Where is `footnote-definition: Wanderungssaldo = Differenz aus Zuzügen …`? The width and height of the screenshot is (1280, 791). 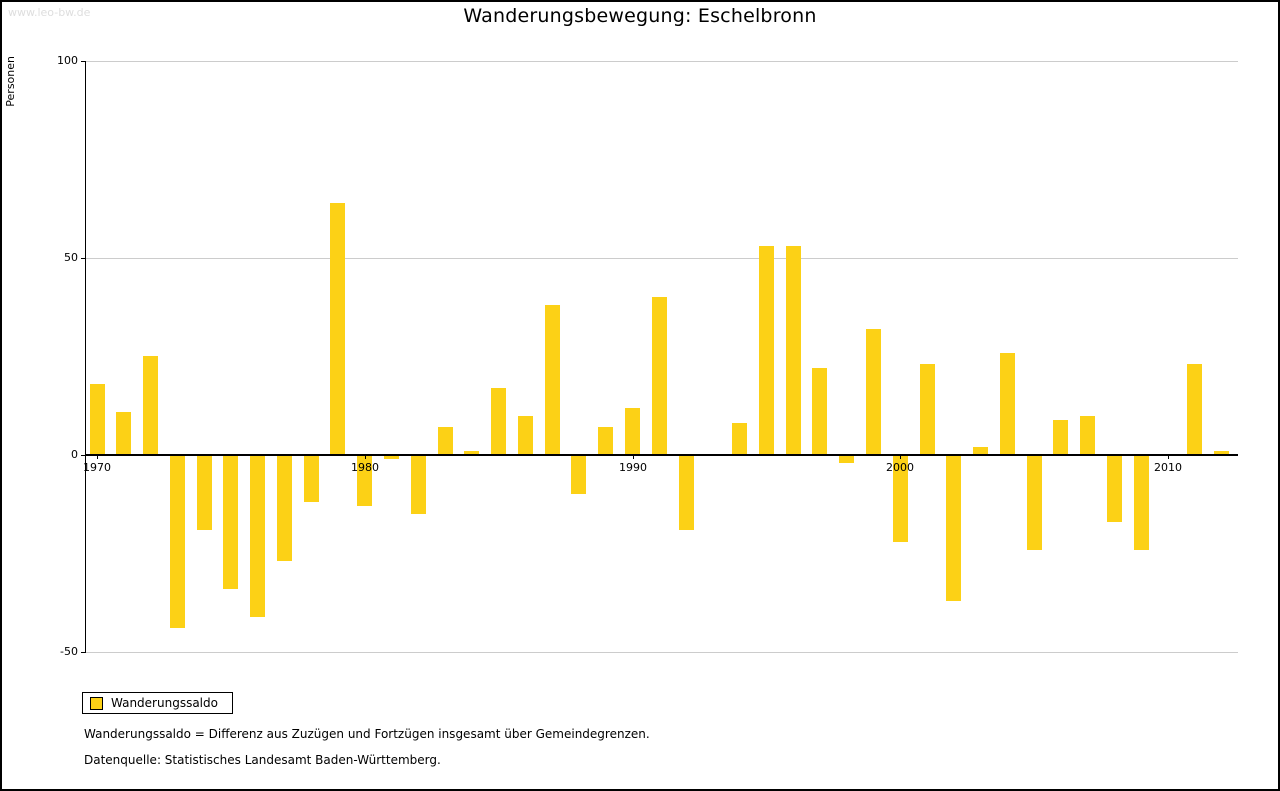 footnote-definition: Wanderungssaldo = Differenz aus Zuzügen … is located at coordinates (367, 734).